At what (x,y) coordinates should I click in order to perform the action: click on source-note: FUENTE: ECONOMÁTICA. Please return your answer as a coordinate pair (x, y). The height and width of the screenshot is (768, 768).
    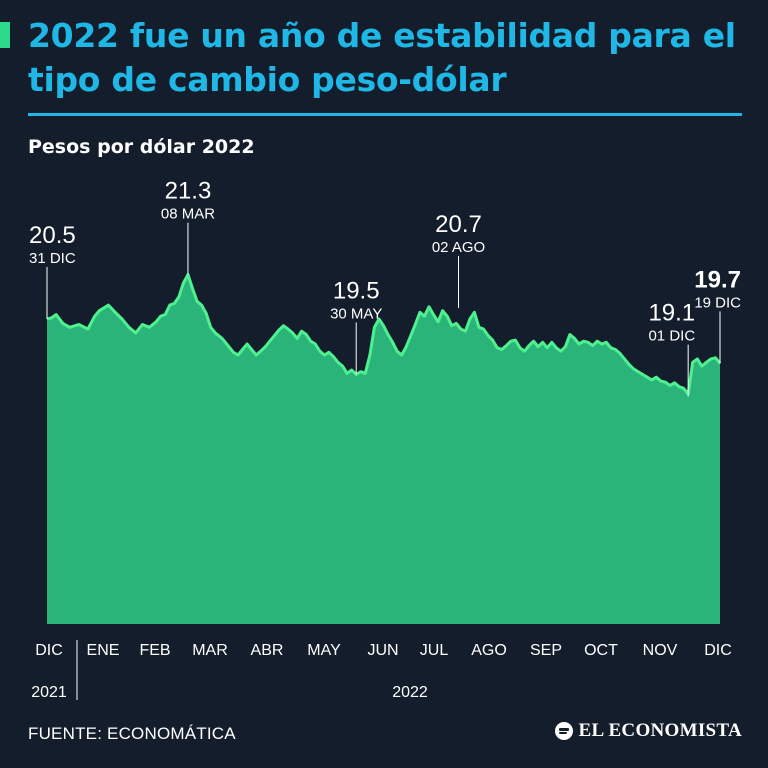
    Looking at the image, I should click on (132, 733).